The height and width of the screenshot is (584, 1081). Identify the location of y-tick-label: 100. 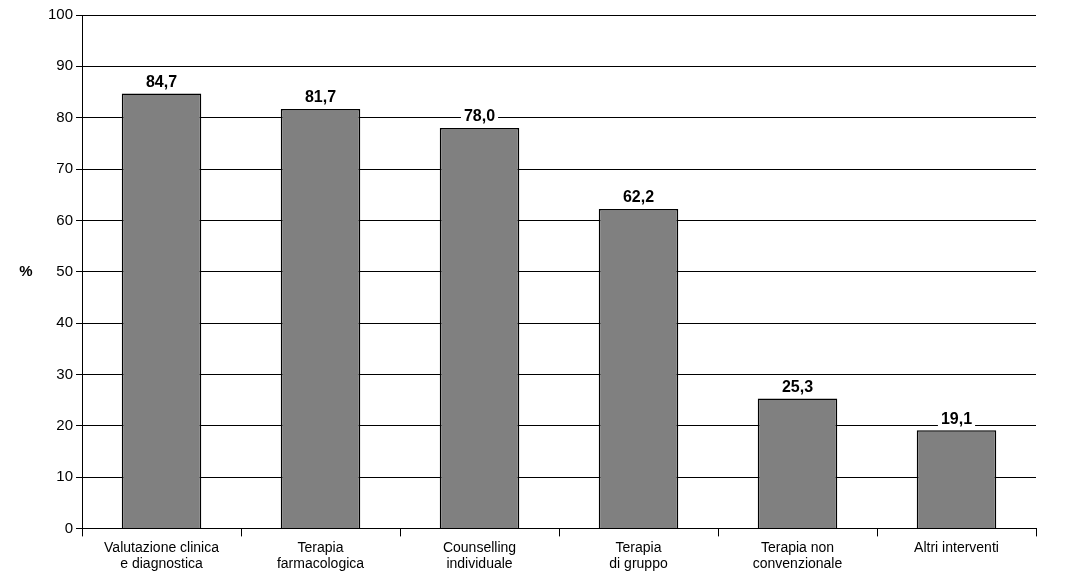
(61, 14).